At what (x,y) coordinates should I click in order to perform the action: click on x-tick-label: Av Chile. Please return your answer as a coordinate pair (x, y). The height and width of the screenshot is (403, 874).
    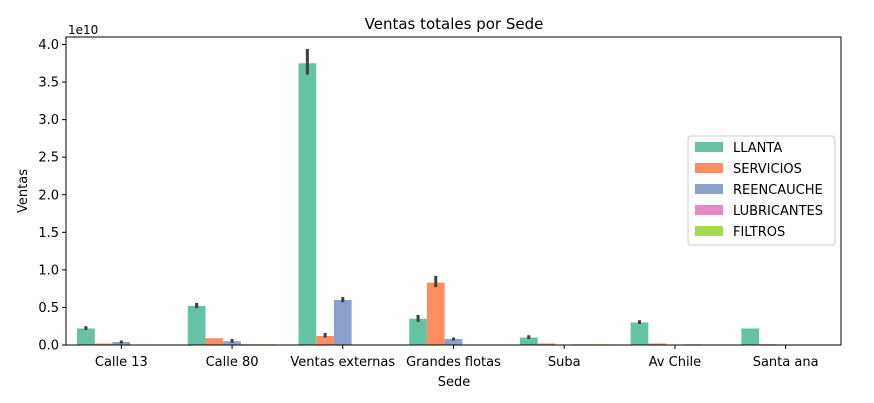
    Looking at the image, I should click on (675, 362).